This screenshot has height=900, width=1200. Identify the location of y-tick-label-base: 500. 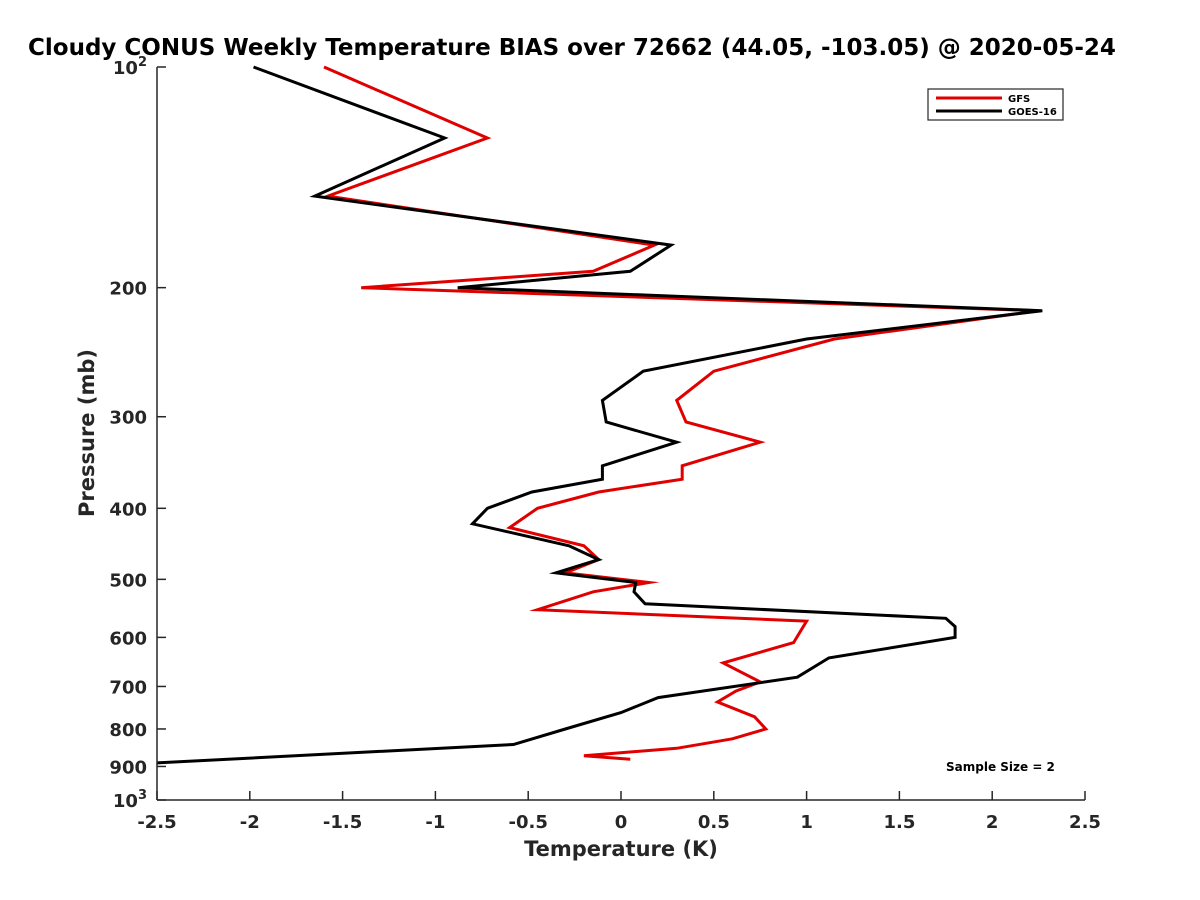
(128, 580).